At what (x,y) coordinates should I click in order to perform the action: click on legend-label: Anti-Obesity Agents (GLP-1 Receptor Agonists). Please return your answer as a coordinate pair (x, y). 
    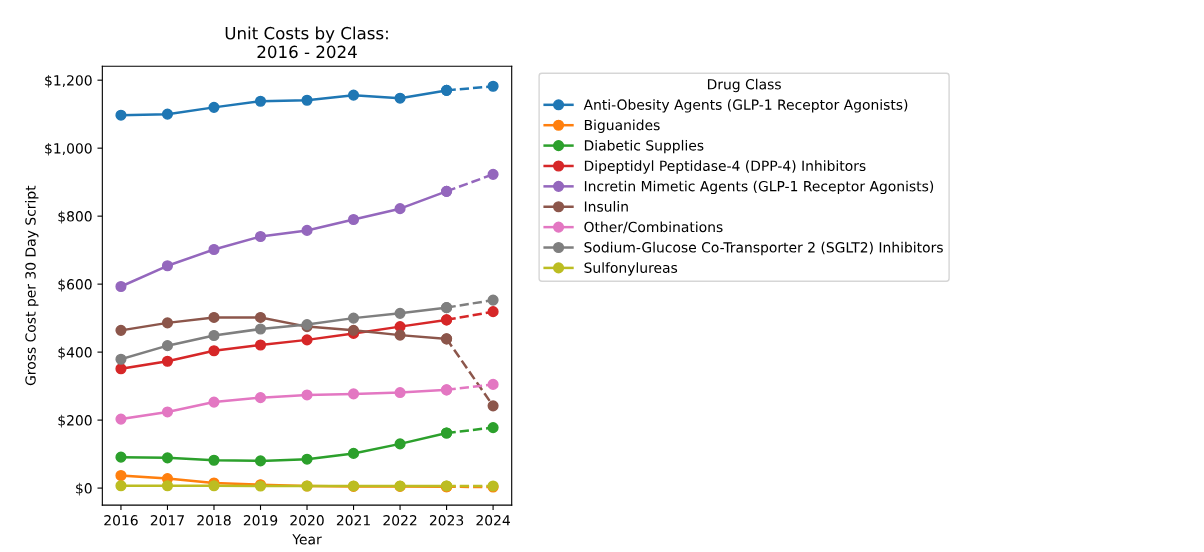
    Looking at the image, I should click on (745, 106).